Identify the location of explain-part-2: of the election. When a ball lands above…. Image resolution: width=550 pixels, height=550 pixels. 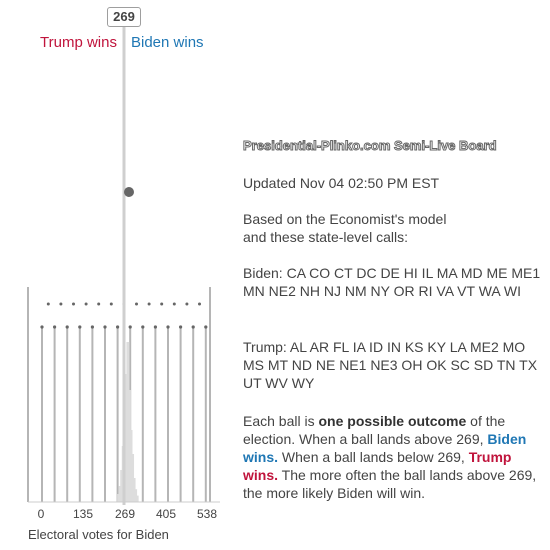
(374, 430).